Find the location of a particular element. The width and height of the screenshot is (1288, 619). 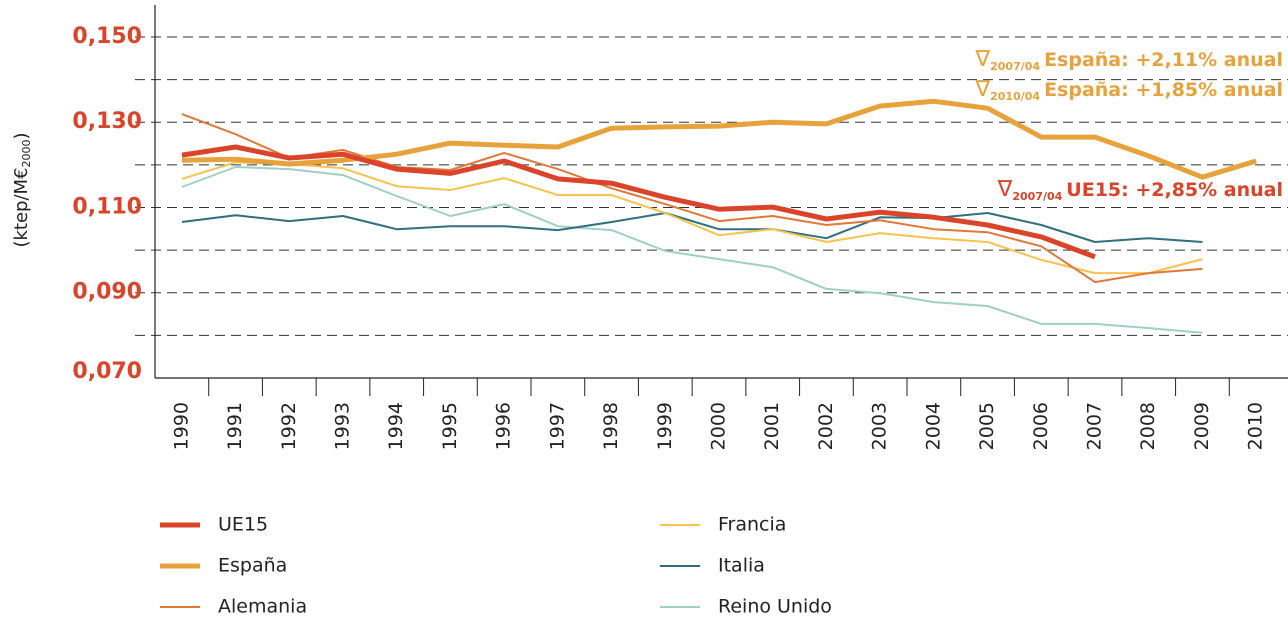

x-tick-label: 1995 is located at coordinates (450, 426).